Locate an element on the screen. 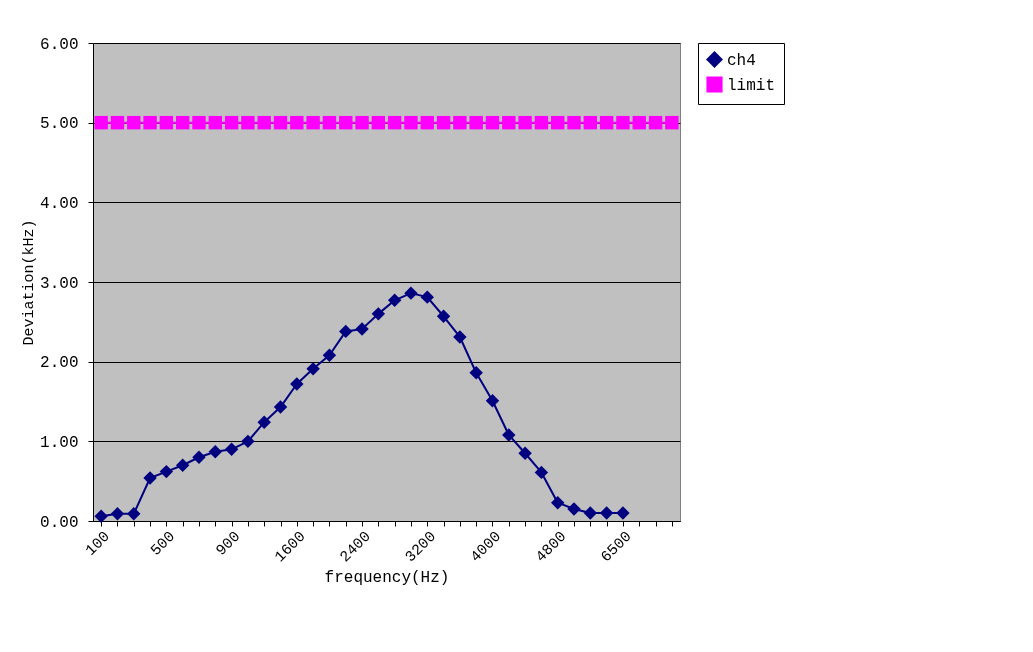  legend-label: ch4 is located at coordinates (741, 60).